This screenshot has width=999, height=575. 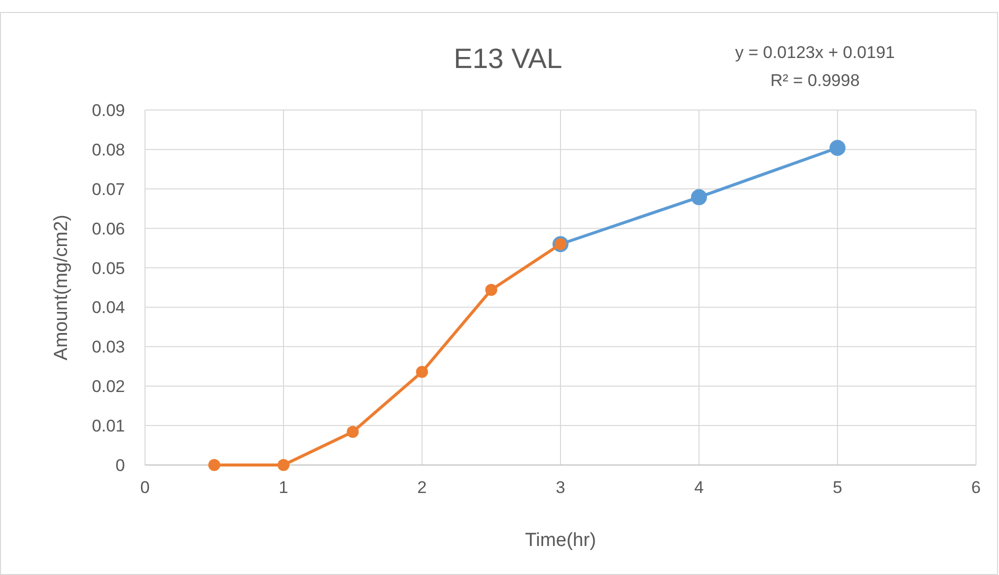 What do you see at coordinates (815, 80) in the screenshot?
I see `text: R² = 0.9998` at bounding box center [815, 80].